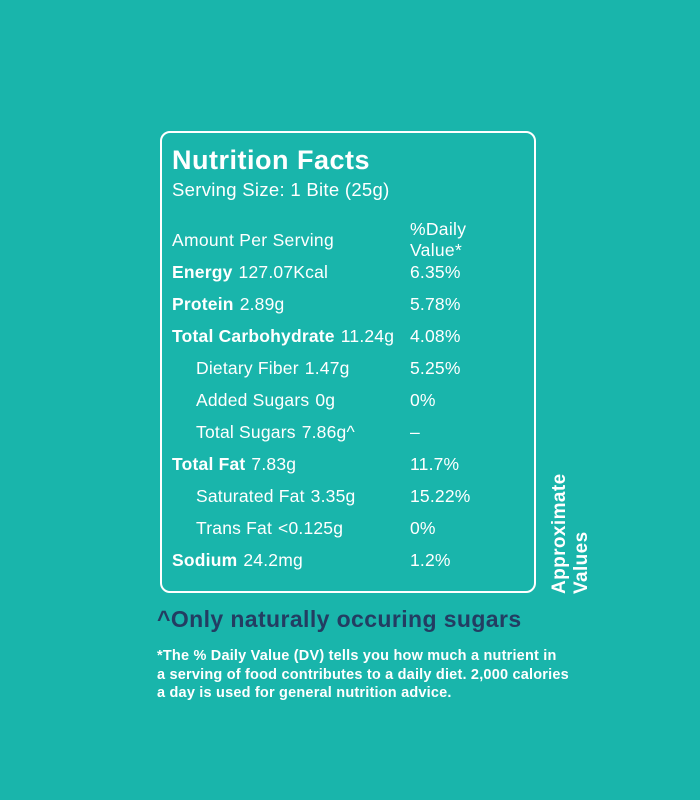  Describe the element at coordinates (438, 239) in the screenshot. I see `column-header-daily-value: %Daily Value*` at that location.